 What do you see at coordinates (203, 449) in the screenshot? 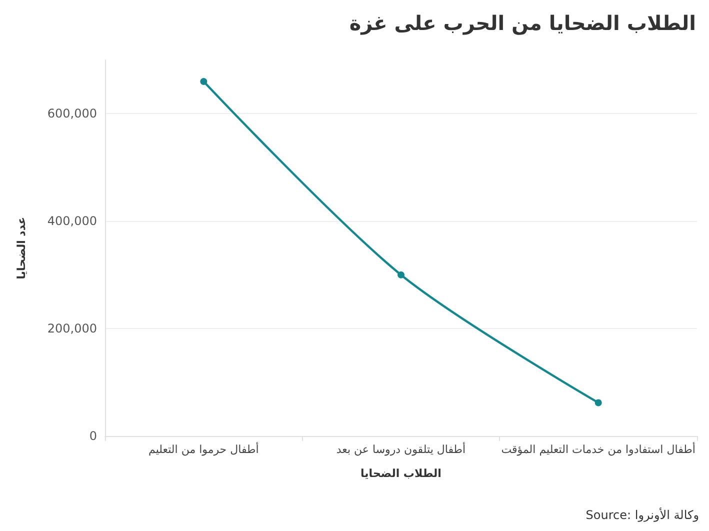
I see `x-tick-label: أطفال حرموا من التعليم` at bounding box center [203, 449].